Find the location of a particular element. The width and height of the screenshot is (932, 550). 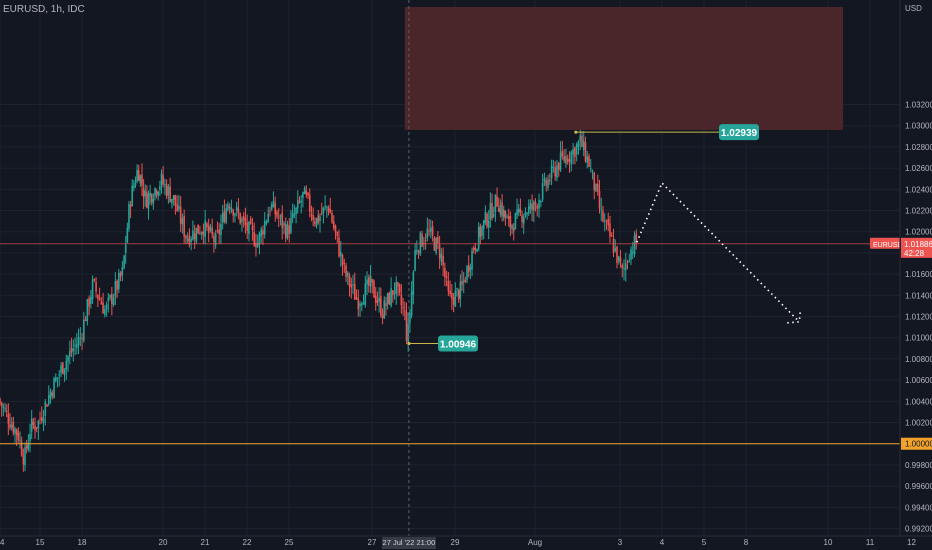

currency-label: USD is located at coordinates (913, 8).